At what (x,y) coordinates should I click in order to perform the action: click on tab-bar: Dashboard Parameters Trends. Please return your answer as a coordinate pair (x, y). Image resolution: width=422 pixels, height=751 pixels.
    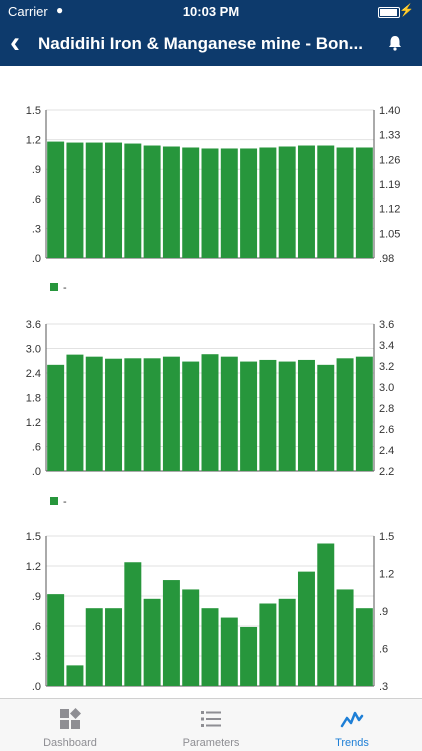
    Looking at the image, I should click on (211, 724).